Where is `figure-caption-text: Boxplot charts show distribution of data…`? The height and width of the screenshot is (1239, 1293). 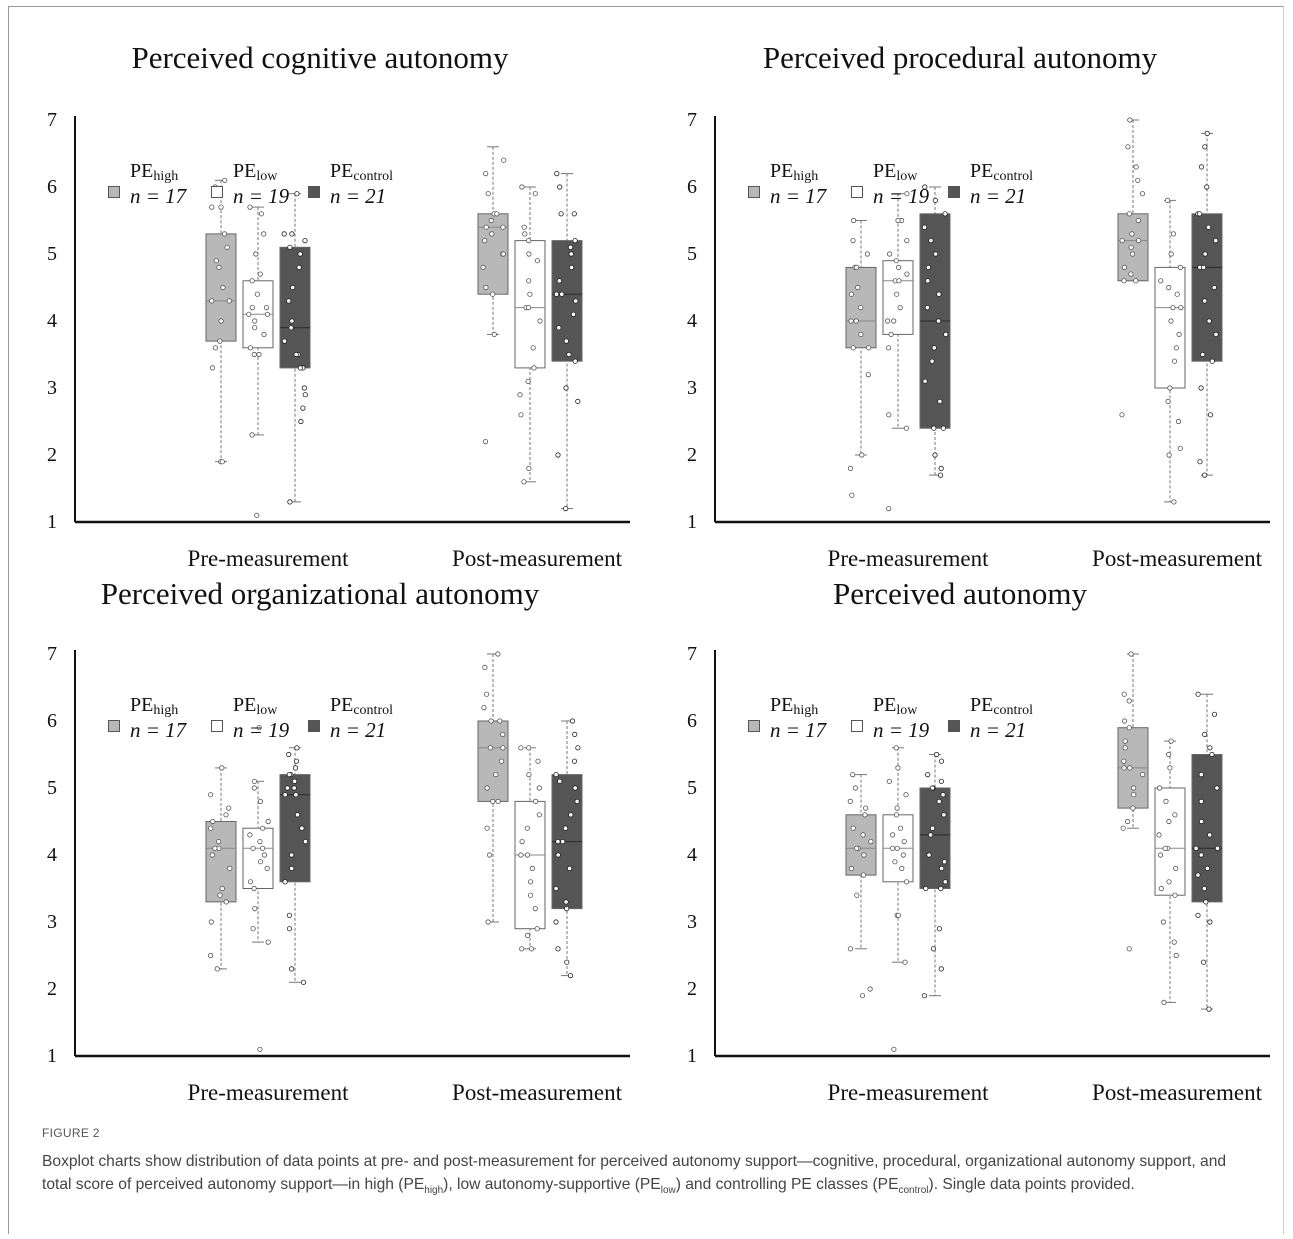
figure-caption-text: Boxplot charts show distribution of data… is located at coordinates (634, 1175).